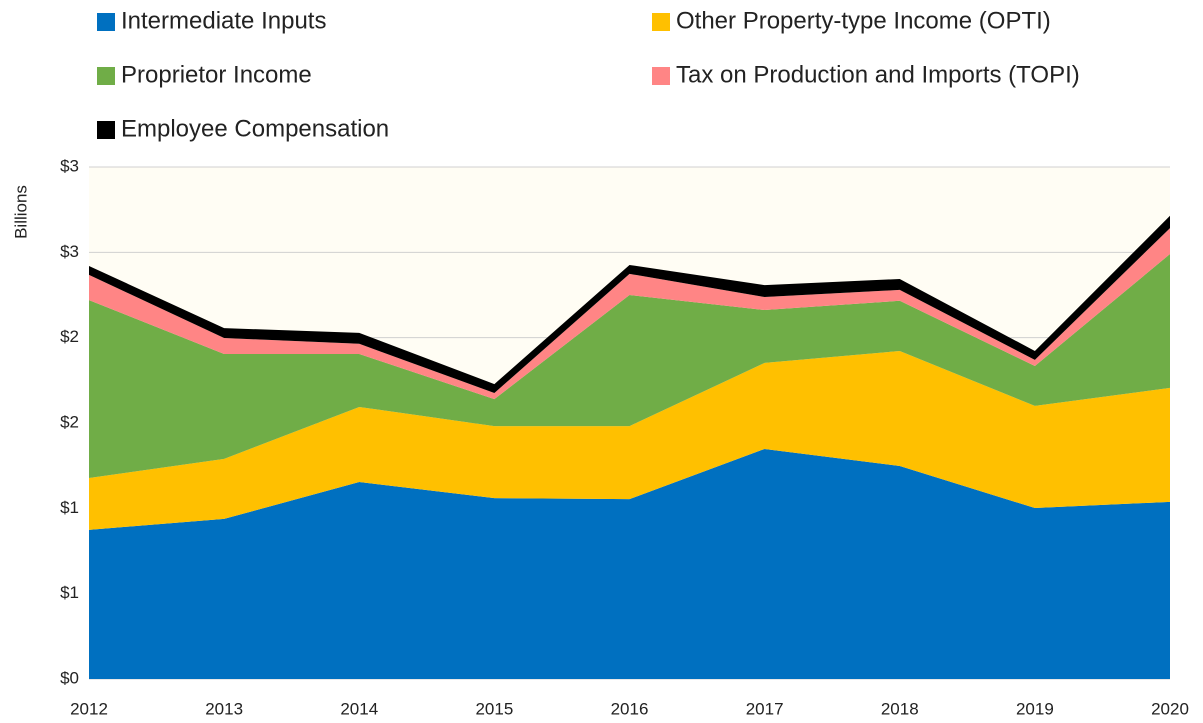 The width and height of the screenshot is (1203, 723). I want to click on y-tick-label: $0, so click(69, 677).